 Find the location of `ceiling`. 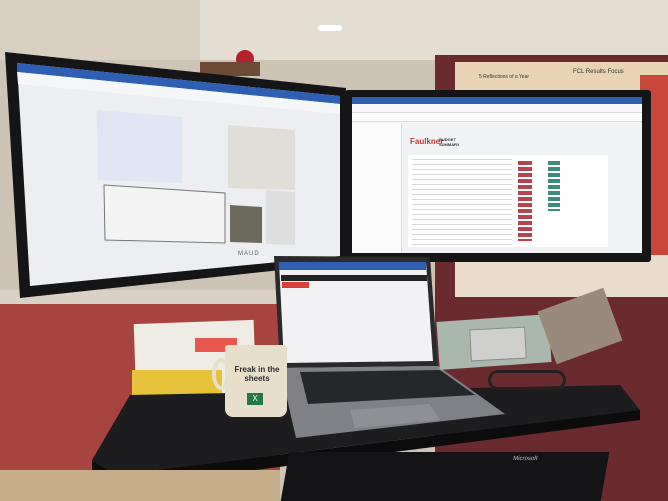

ceiling is located at coordinates (431, 30).